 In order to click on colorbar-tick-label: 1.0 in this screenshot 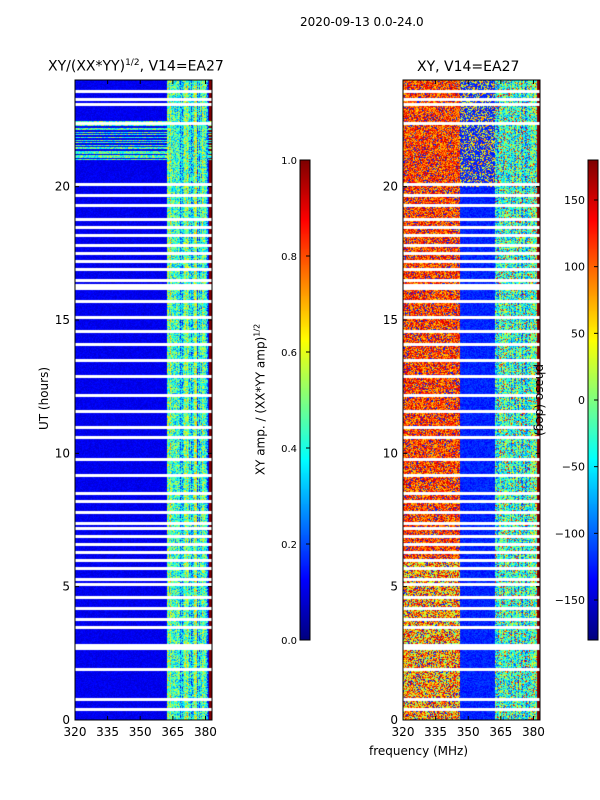, I will do `click(289, 161)`.